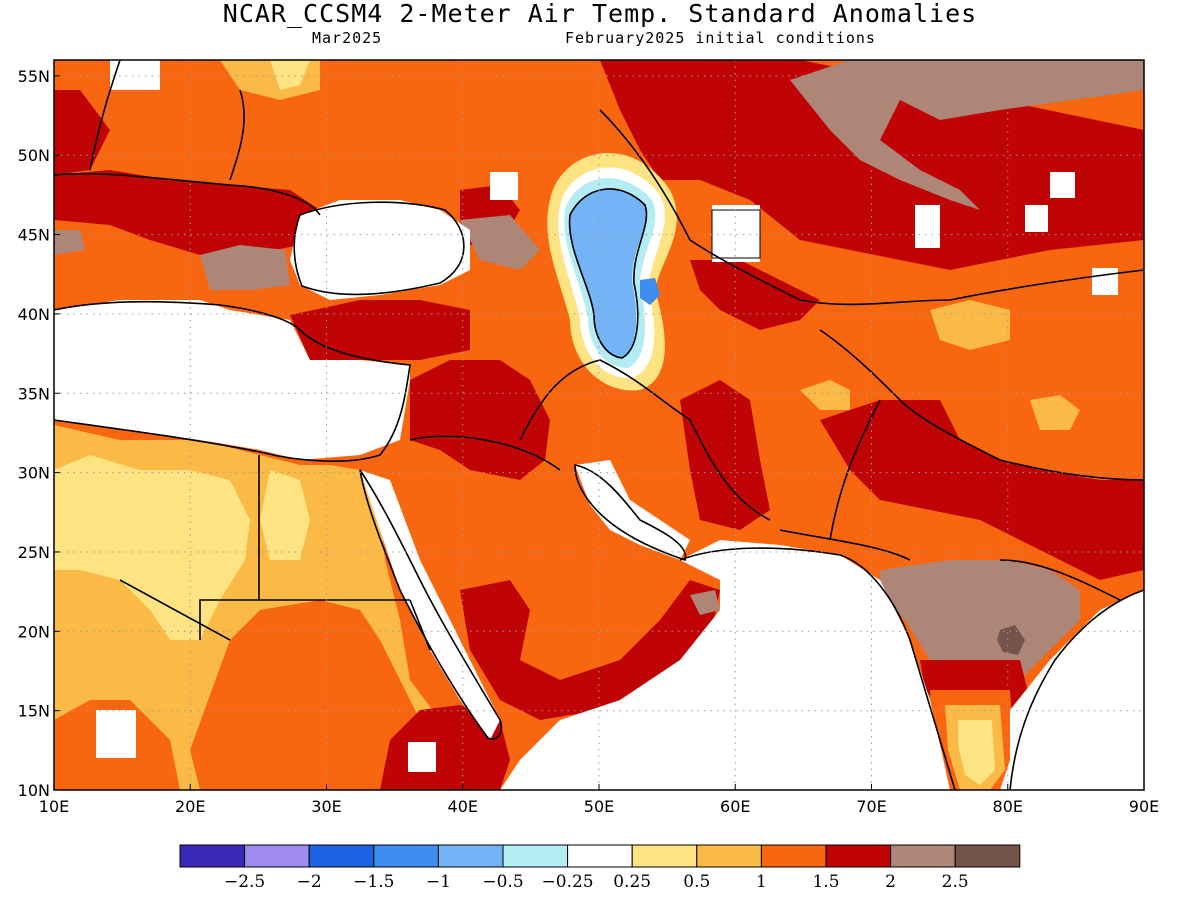 The height and width of the screenshot is (900, 1200). Describe the element at coordinates (725, 665) in the screenshot. I see `arabian-sea` at that location.